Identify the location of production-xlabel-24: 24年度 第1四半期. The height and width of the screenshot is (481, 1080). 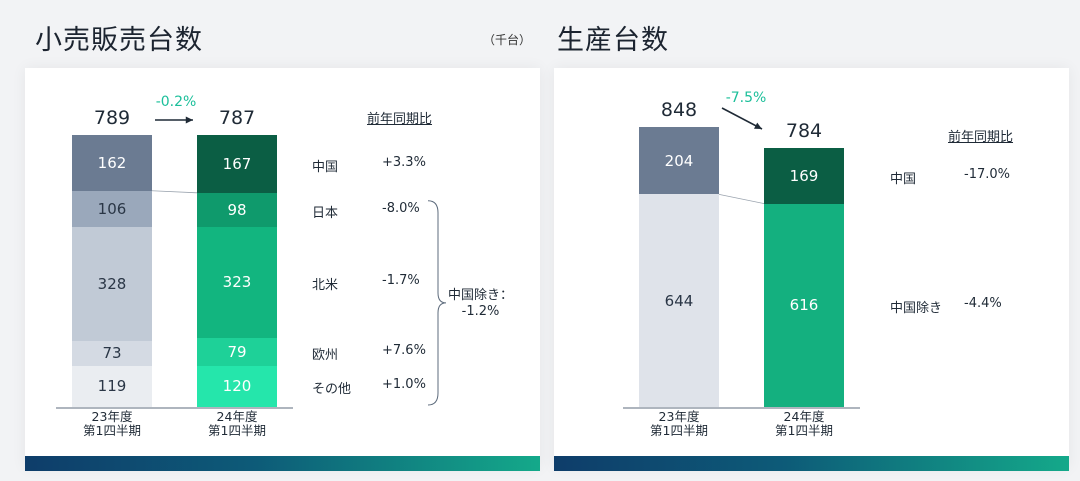
(804, 423).